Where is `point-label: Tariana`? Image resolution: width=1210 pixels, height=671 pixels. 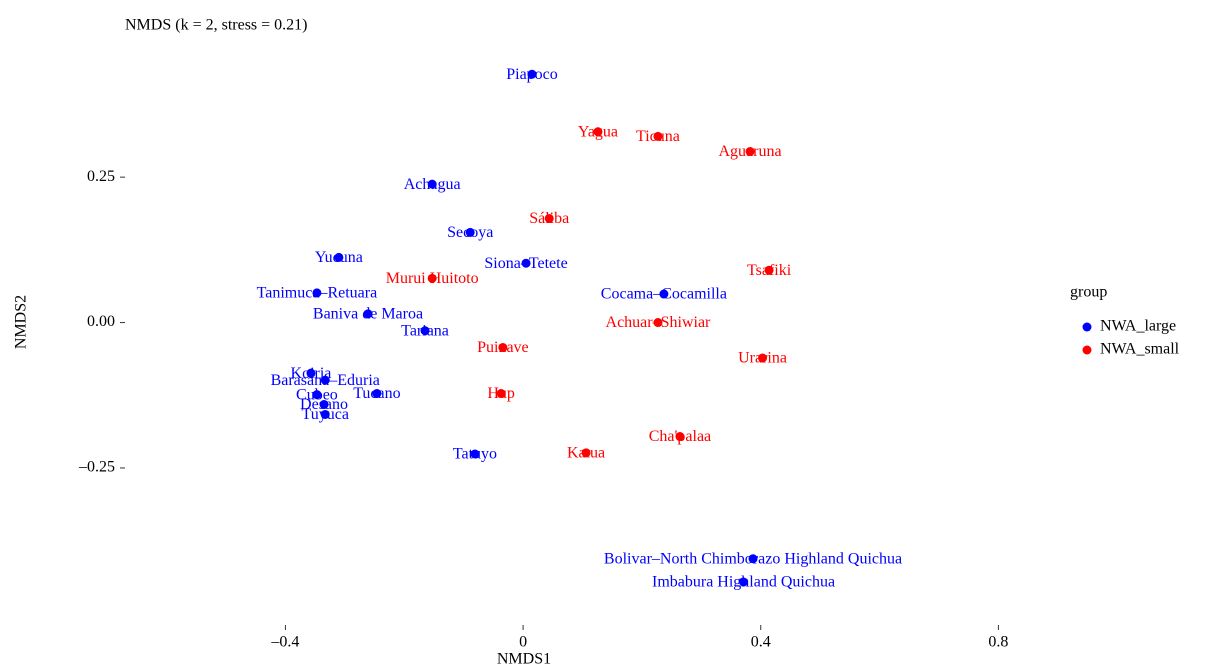
point-label: Tariana is located at coordinates (425, 330).